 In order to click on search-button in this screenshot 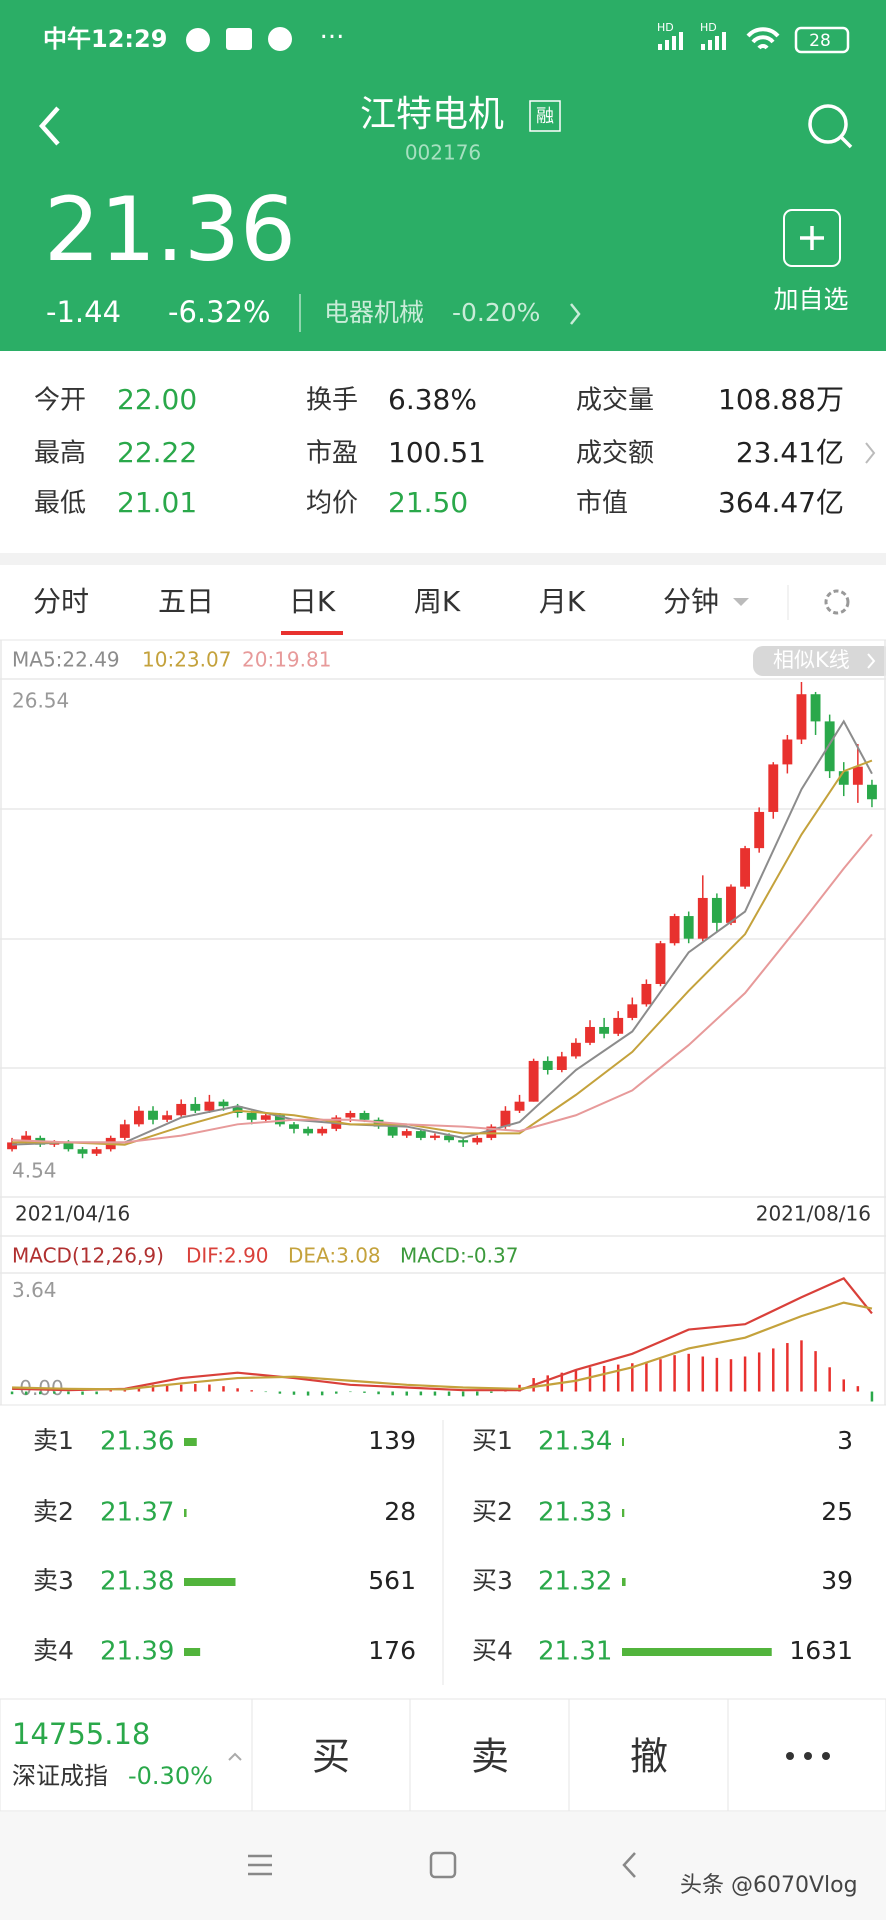, I will do `click(828, 124)`.